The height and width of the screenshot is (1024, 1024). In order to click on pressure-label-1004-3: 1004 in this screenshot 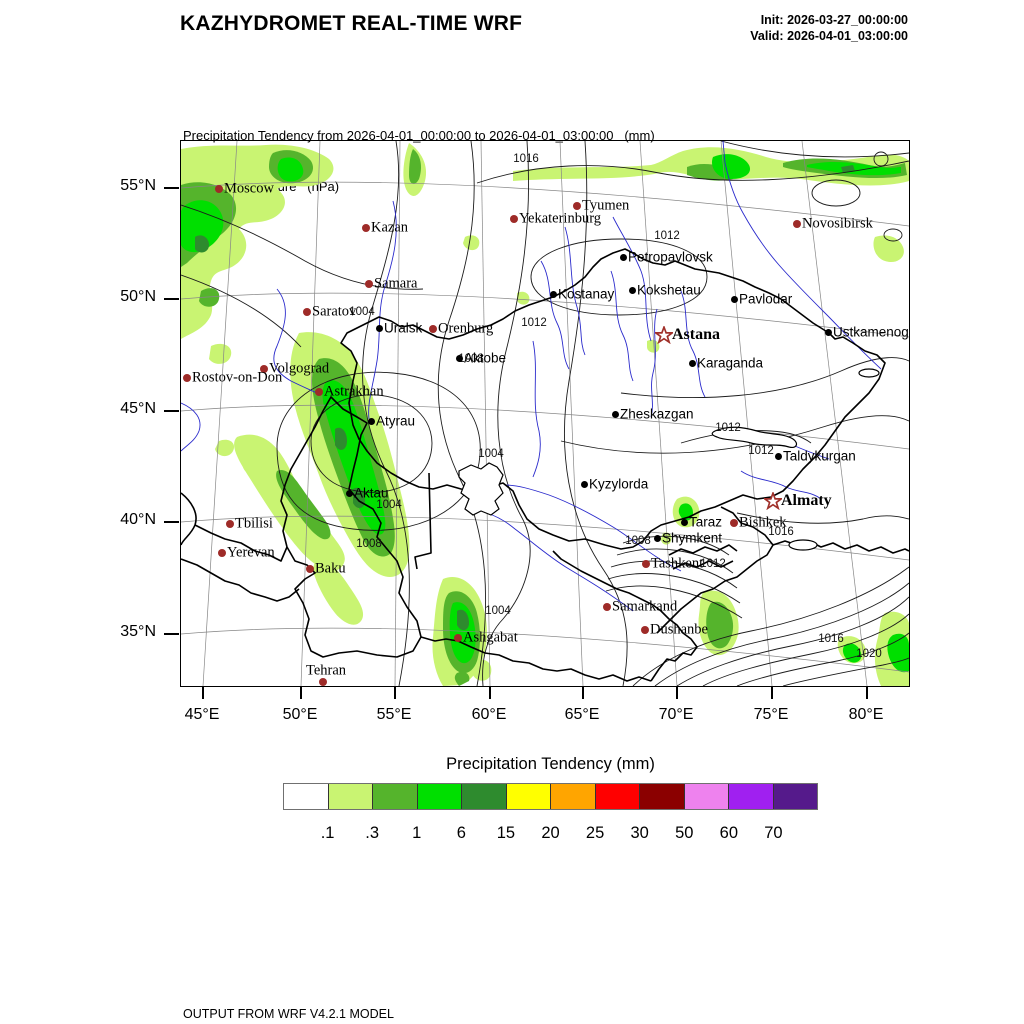, I will do `click(362, 312)`.